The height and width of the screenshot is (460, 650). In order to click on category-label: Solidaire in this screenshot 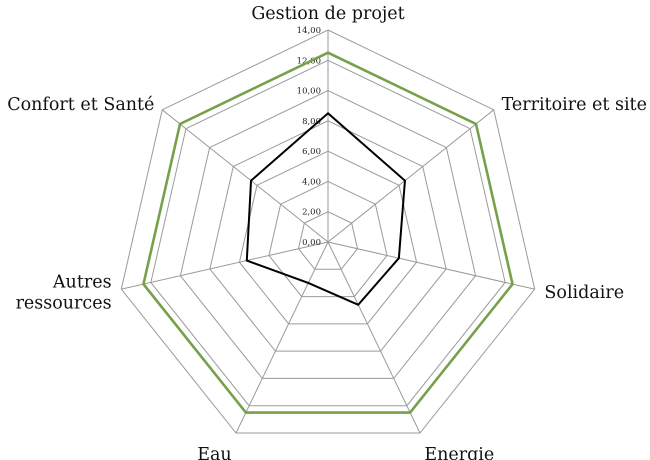, I will do `click(584, 293)`.